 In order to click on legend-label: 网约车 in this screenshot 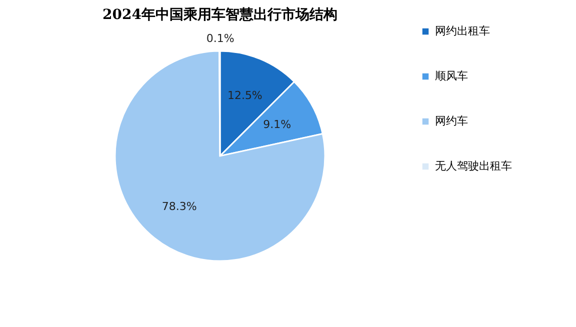, I will do `click(451, 121)`.